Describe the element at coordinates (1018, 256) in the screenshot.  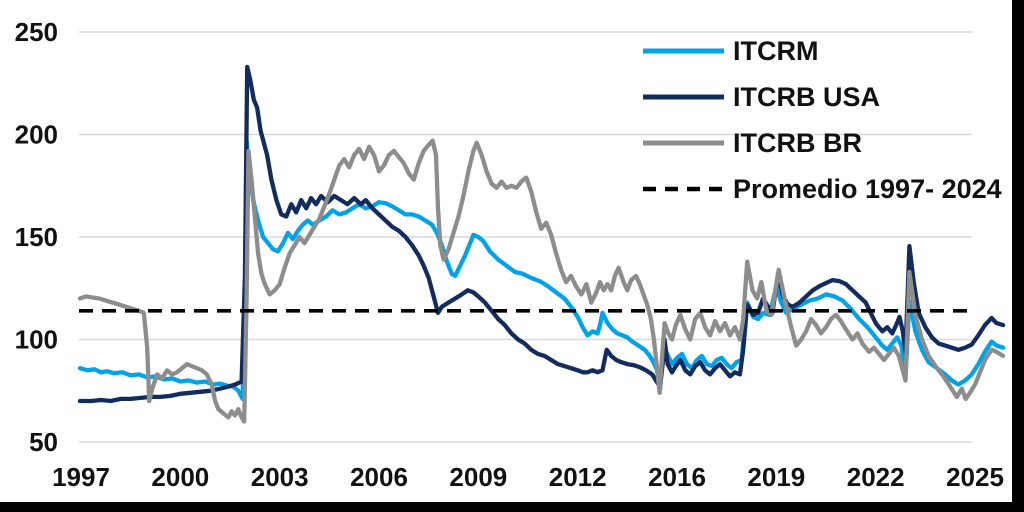
I see `black-right-border` at that location.